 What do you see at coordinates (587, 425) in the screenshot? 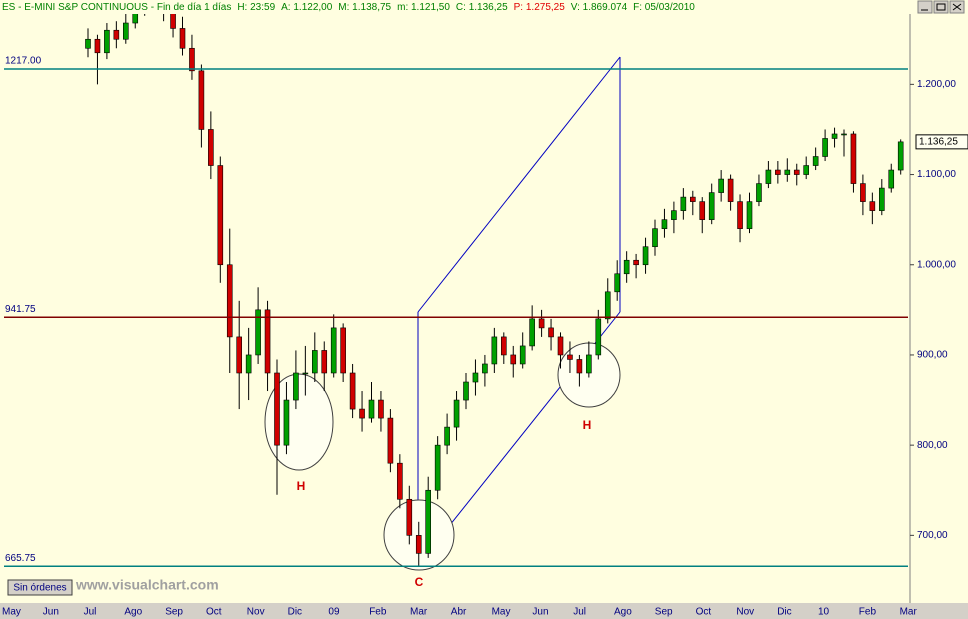
I see `pattern-label: H` at bounding box center [587, 425].